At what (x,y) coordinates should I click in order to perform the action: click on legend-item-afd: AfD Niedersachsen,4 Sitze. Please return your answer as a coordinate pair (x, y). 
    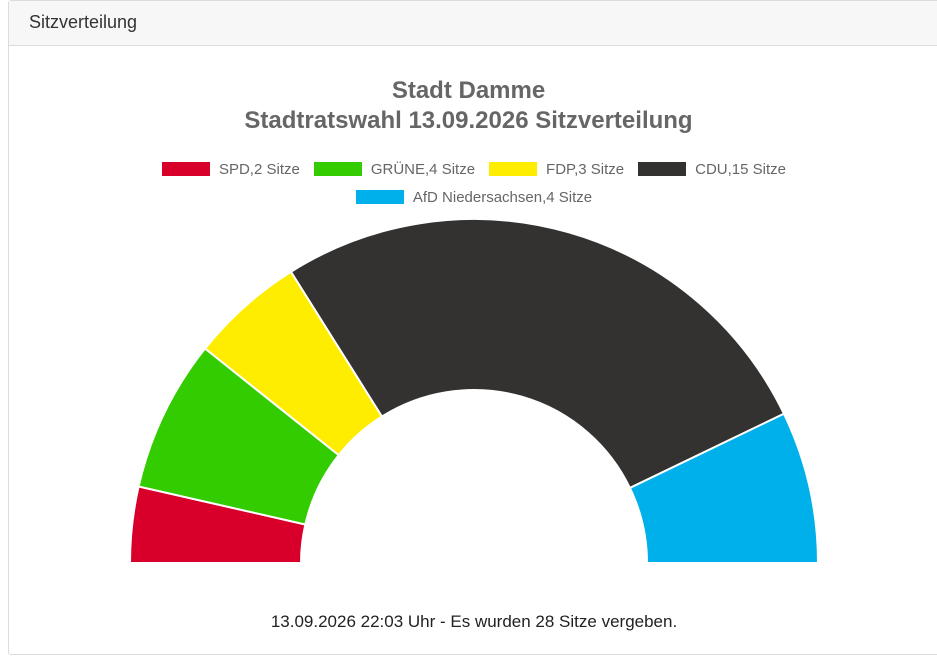
    Looking at the image, I should click on (474, 197).